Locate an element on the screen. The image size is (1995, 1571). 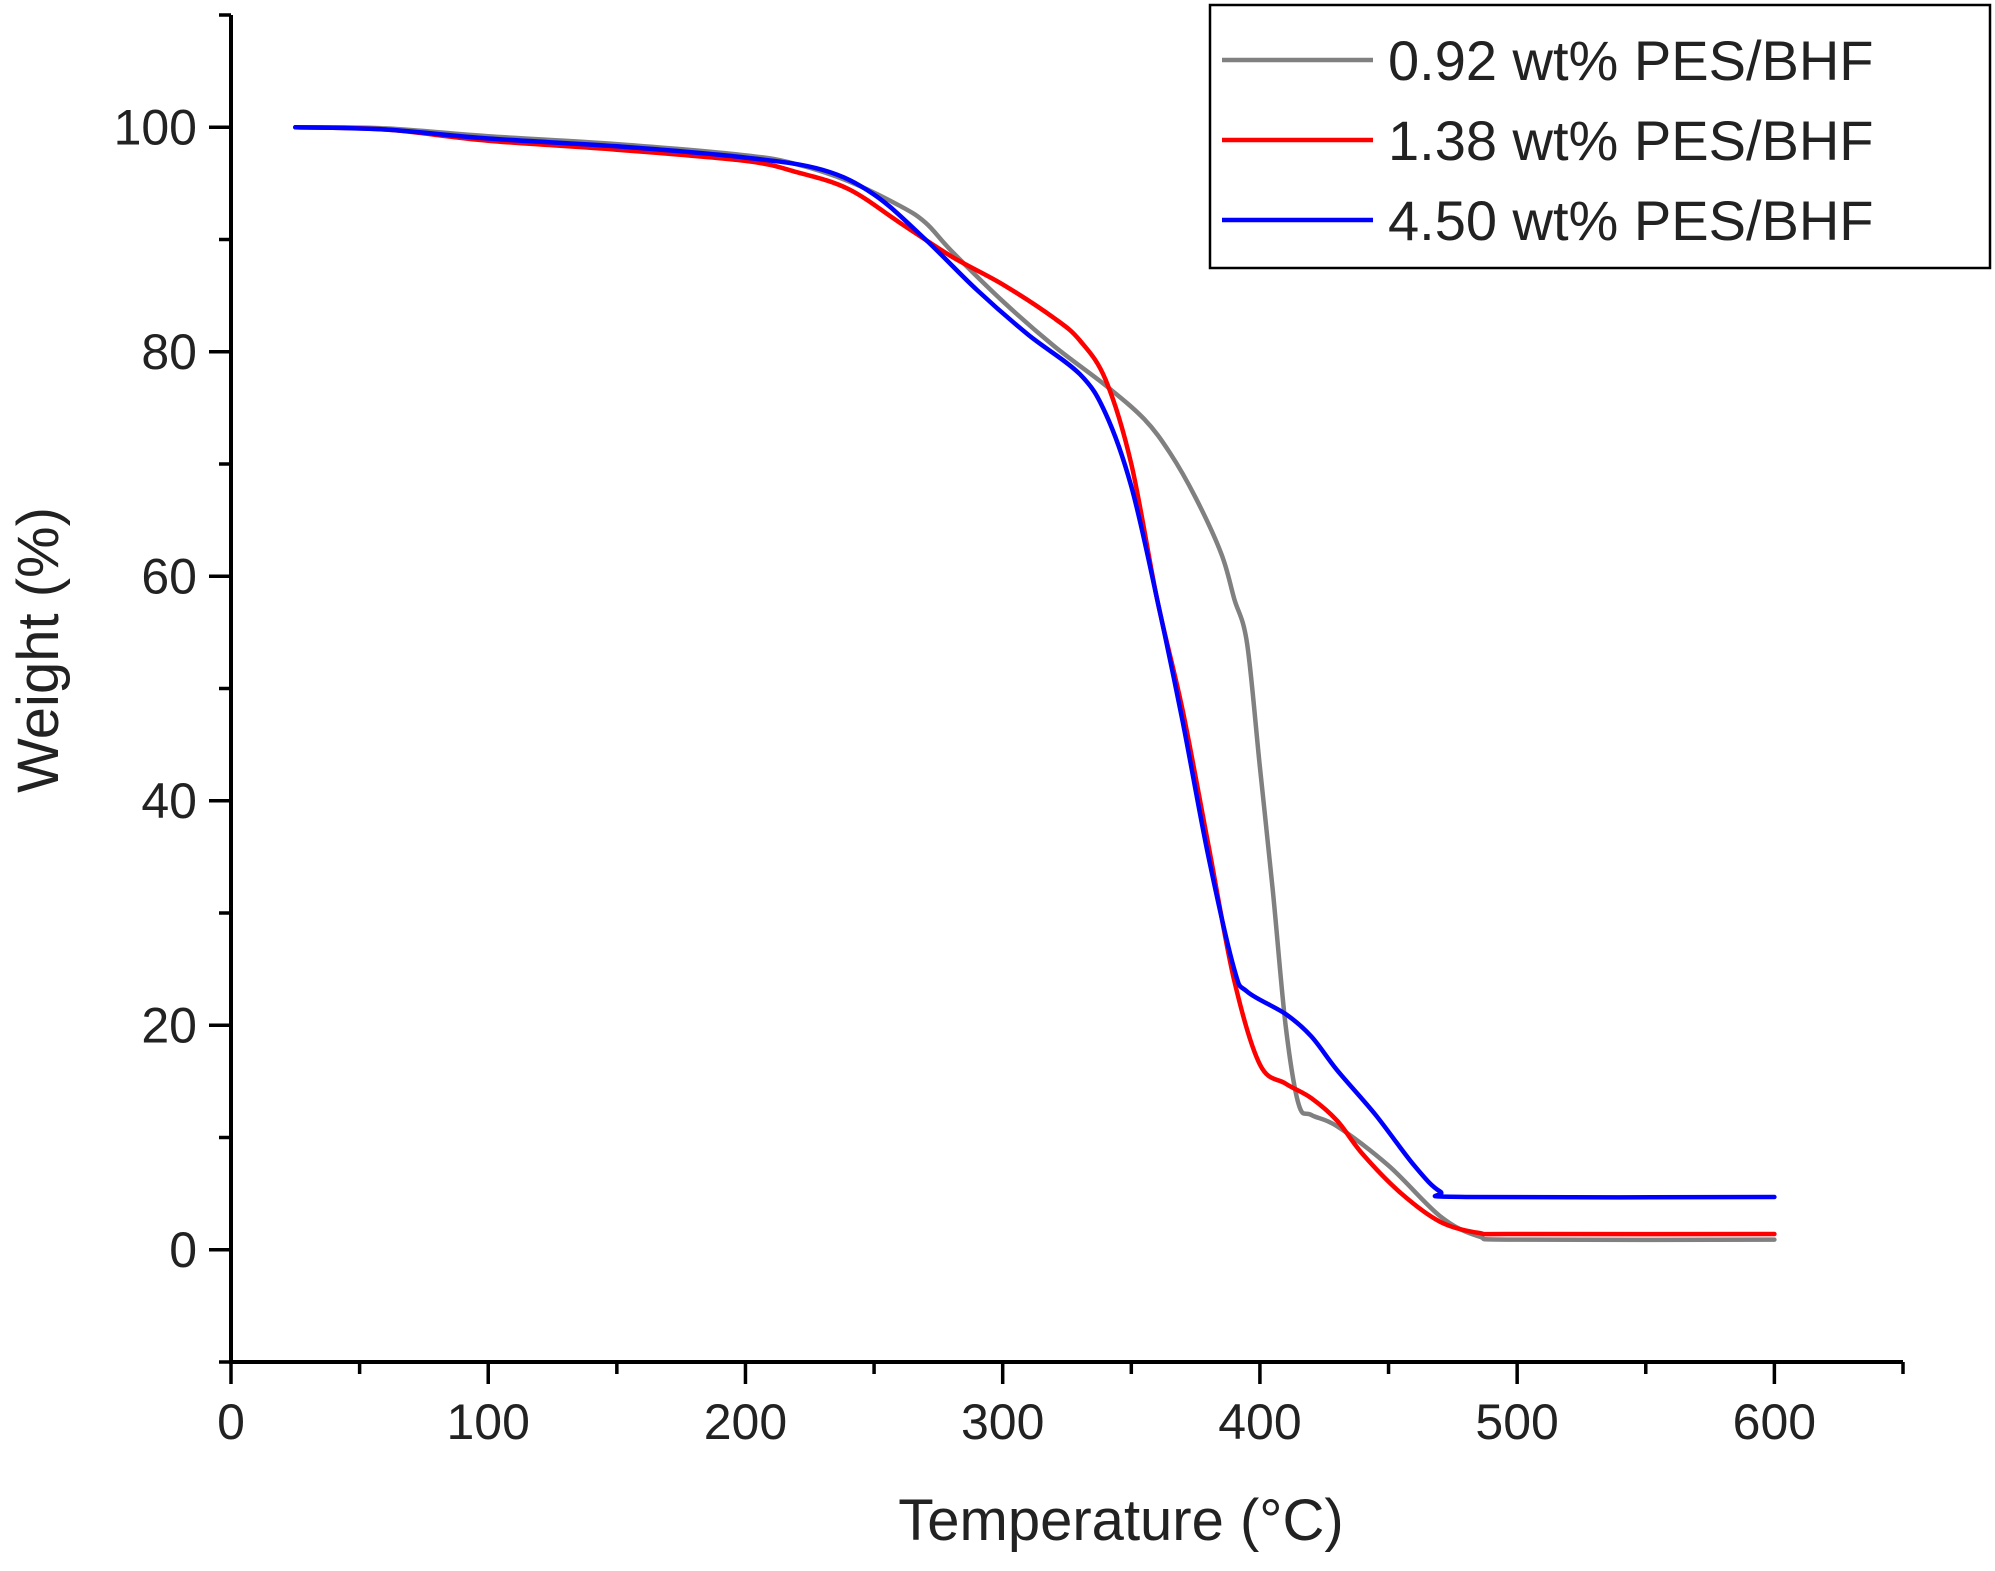
legend-box is located at coordinates (1600, 136).